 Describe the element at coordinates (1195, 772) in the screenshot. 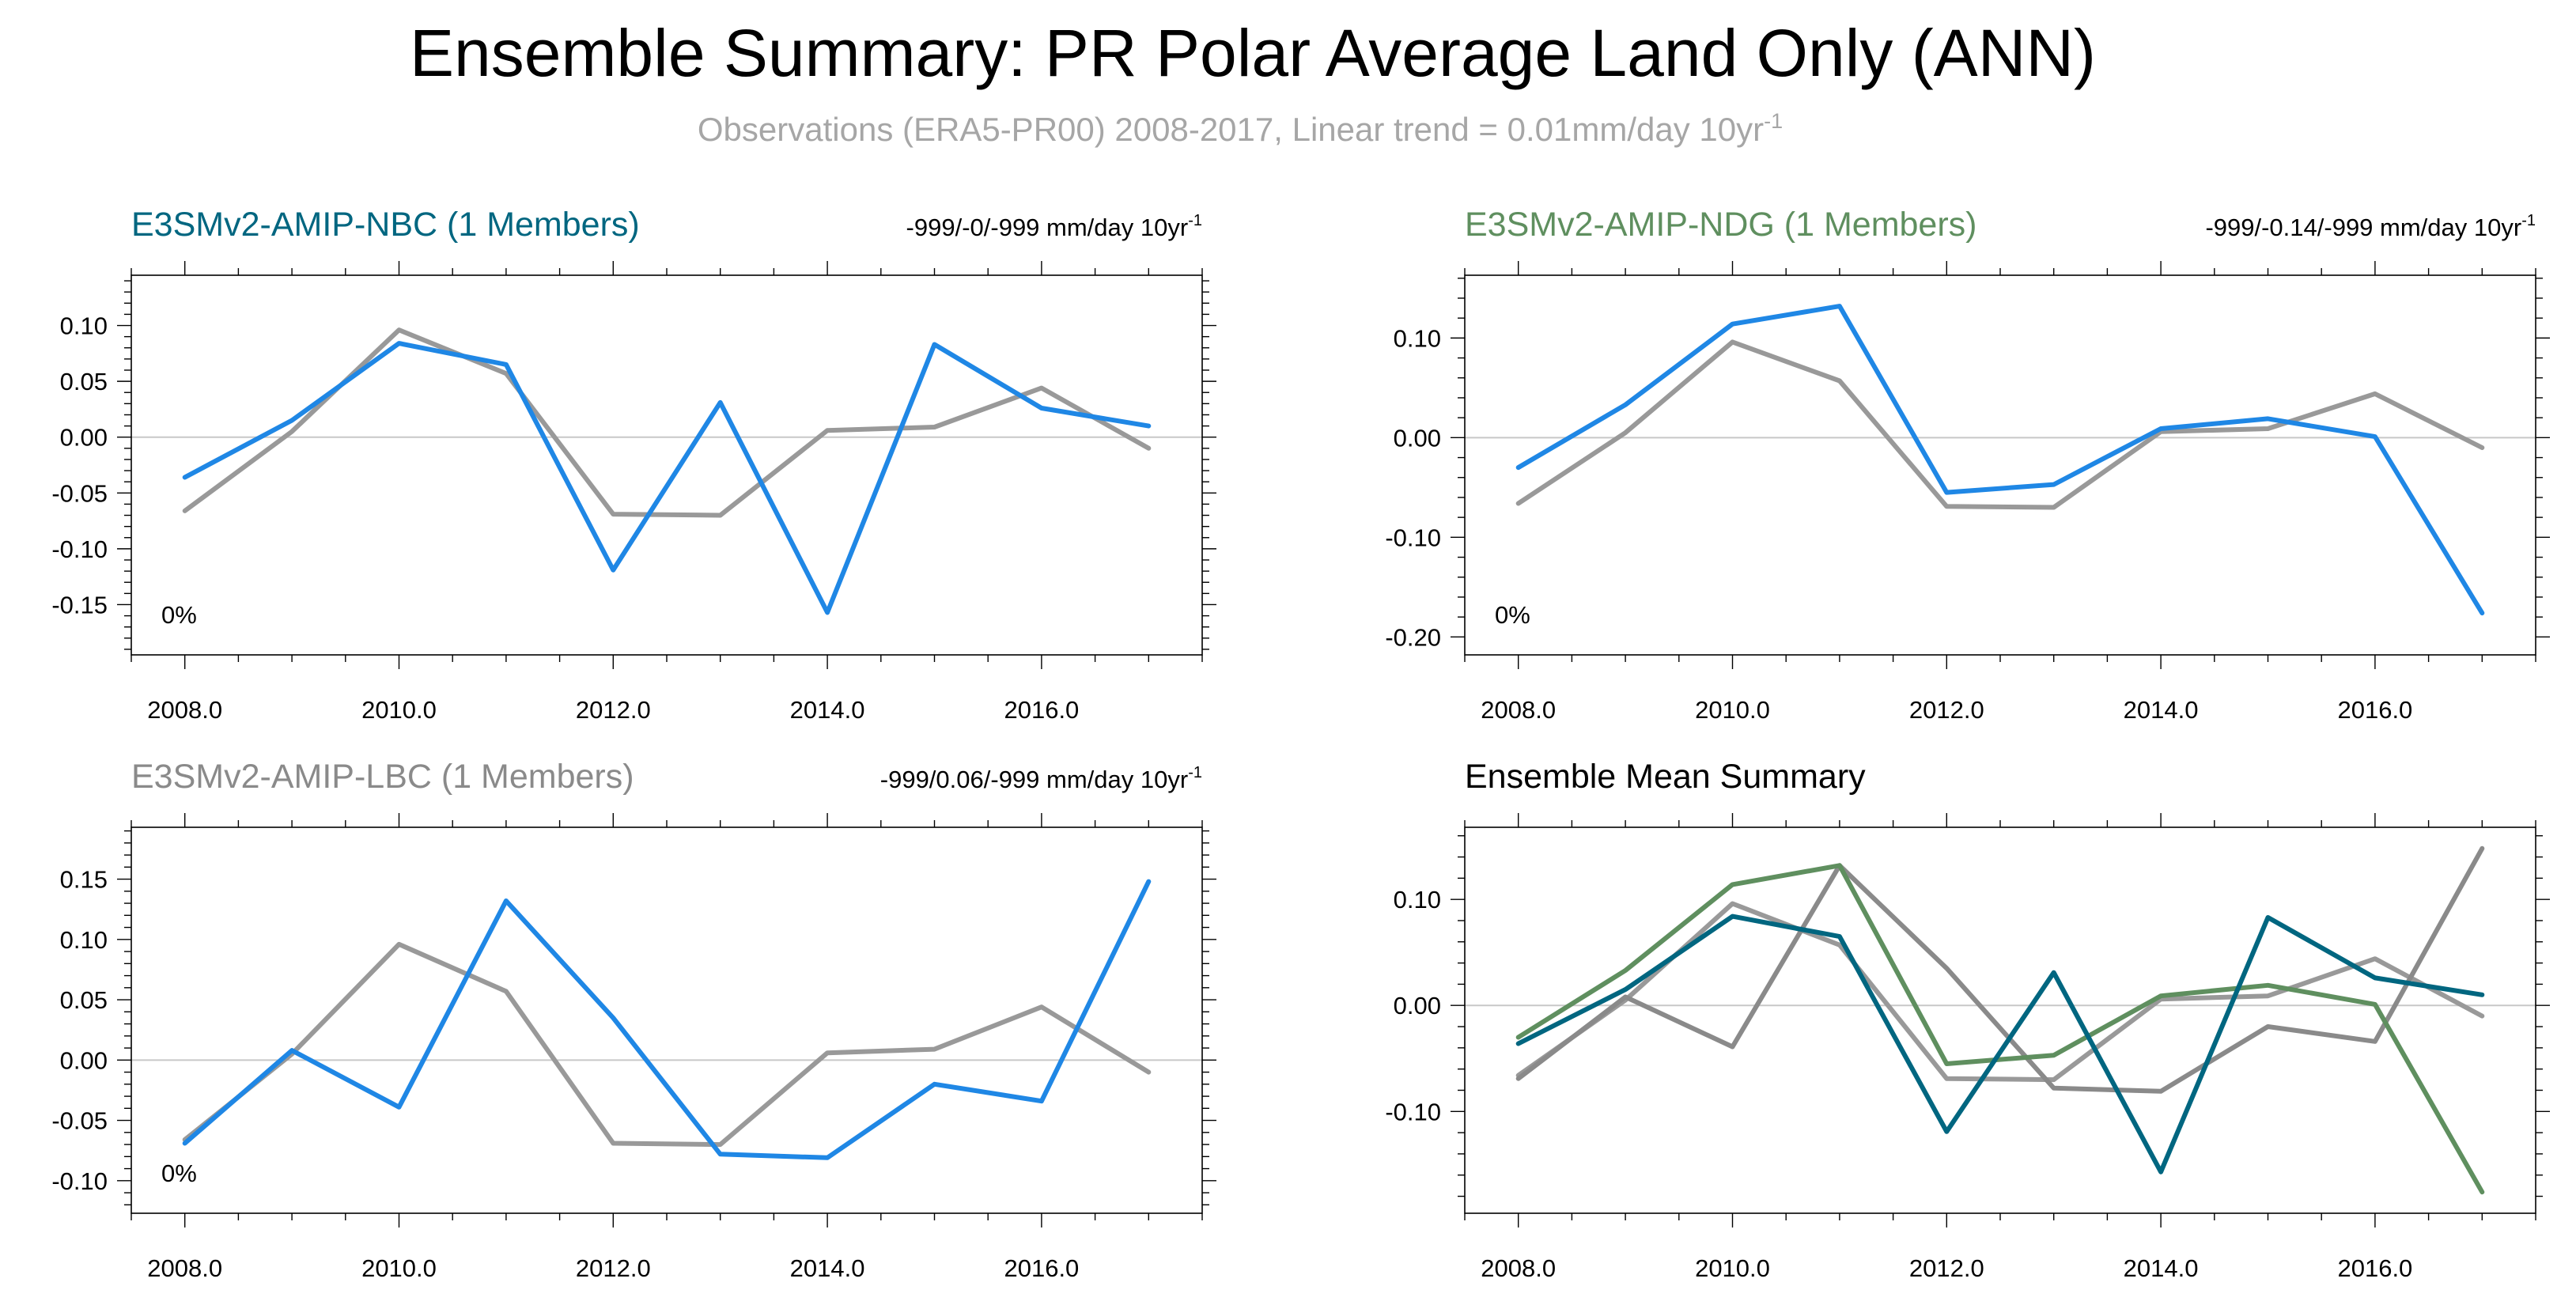

I see `trend-label-sup: -1` at that location.